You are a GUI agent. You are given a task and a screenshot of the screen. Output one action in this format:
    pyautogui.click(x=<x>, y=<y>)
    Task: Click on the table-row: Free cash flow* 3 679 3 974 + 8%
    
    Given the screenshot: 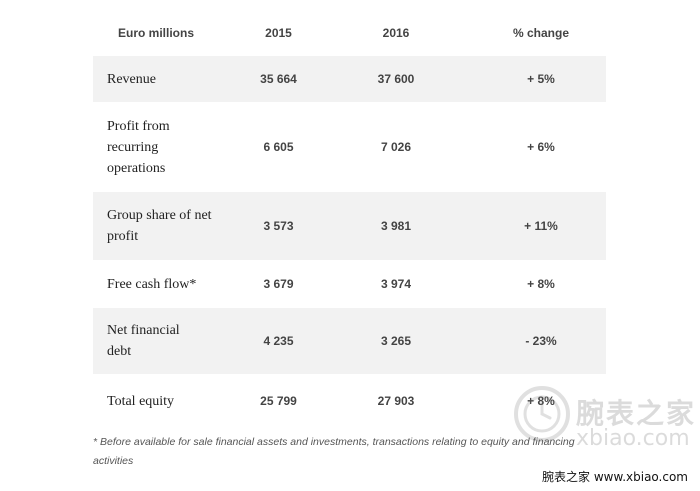 What is the action you would take?
    pyautogui.click(x=349, y=284)
    